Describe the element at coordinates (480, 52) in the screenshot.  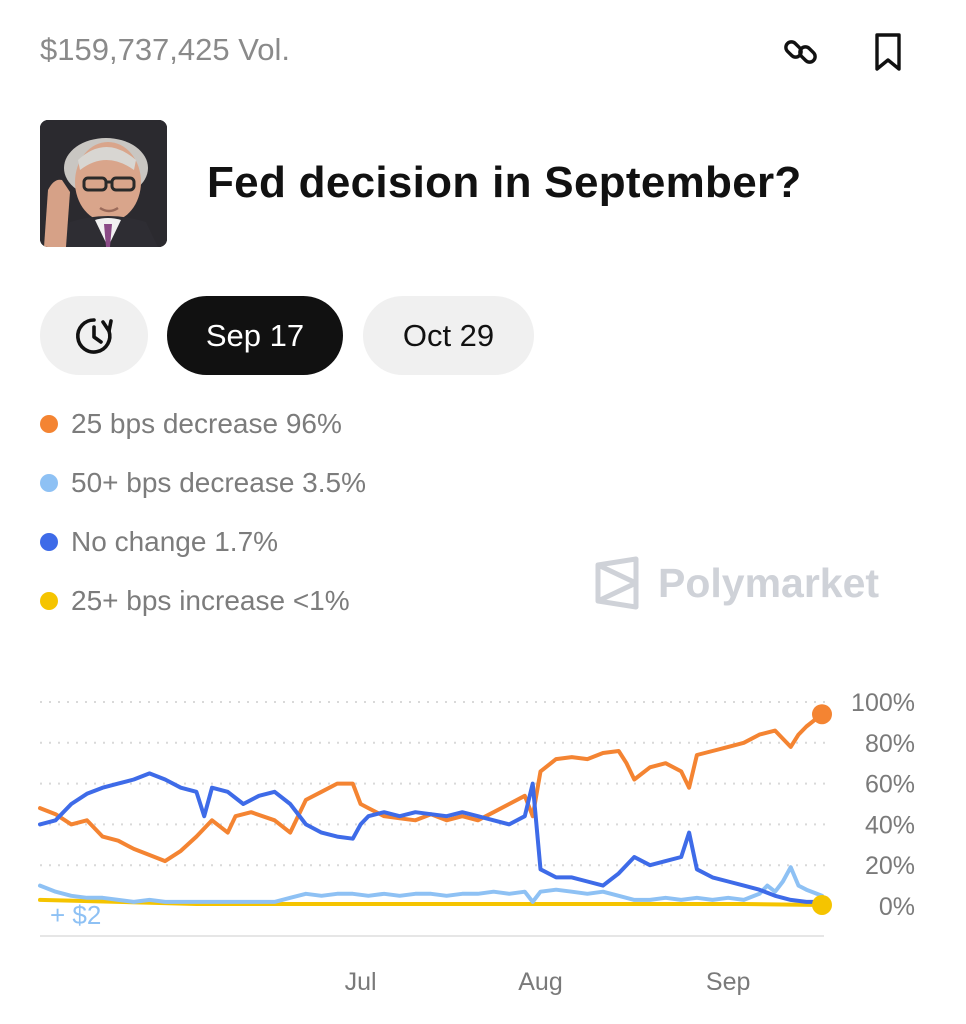
I see `top-bar: $159,737,425 Vol.` at that location.